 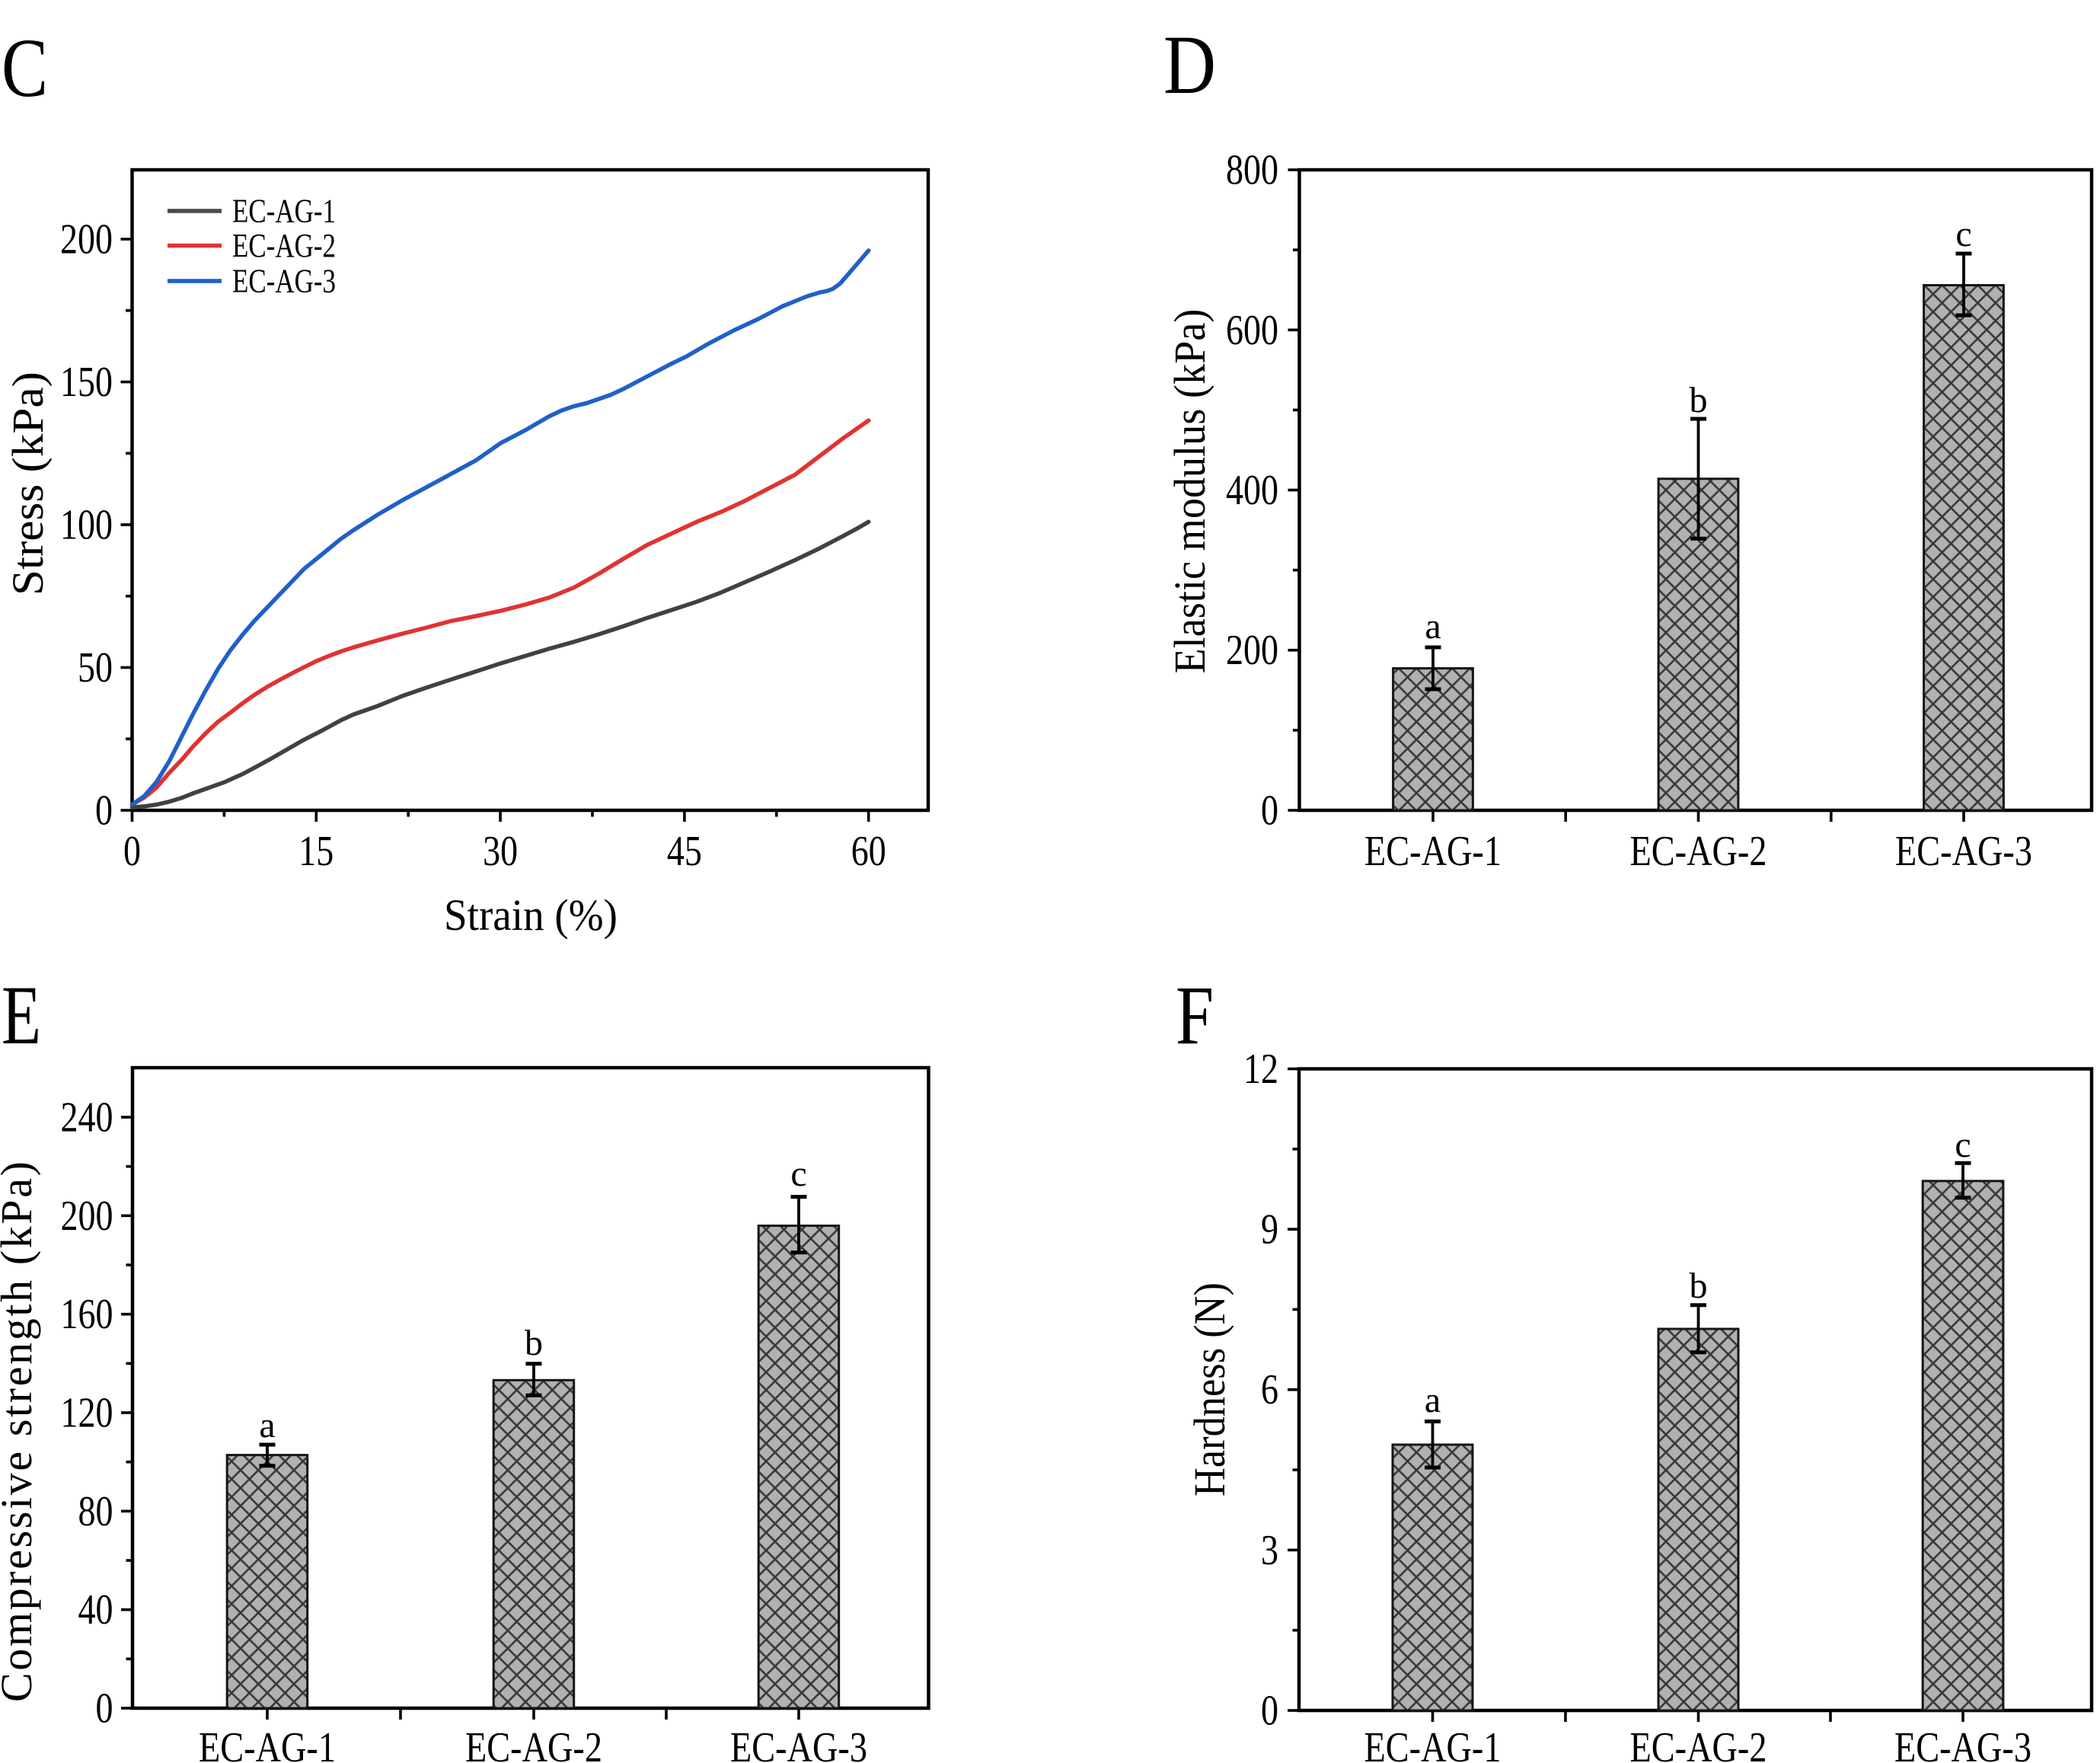 What do you see at coordinates (87, 1413) in the screenshot?
I see `svg-text: 120` at bounding box center [87, 1413].